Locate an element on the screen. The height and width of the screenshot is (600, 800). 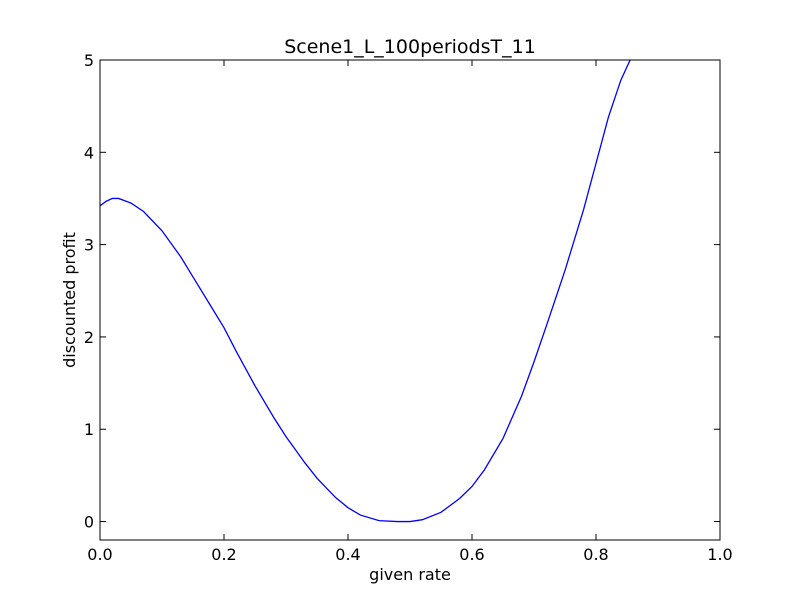
x-tick-label: 0.4 is located at coordinates (347, 554).